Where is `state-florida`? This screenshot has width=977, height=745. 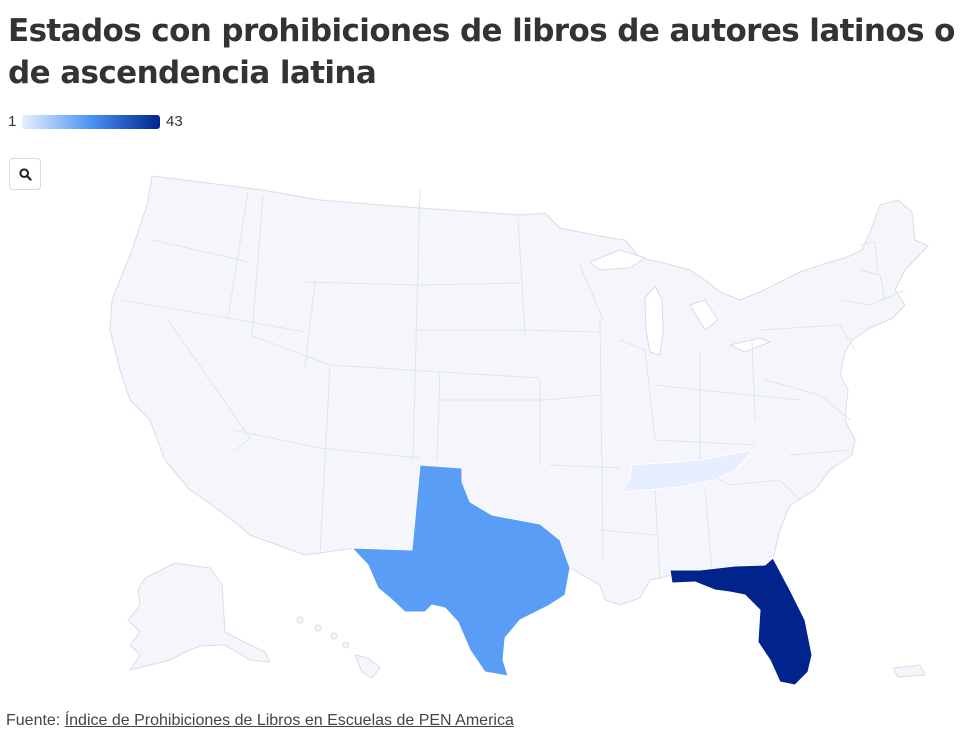 state-florida is located at coordinates (741, 621).